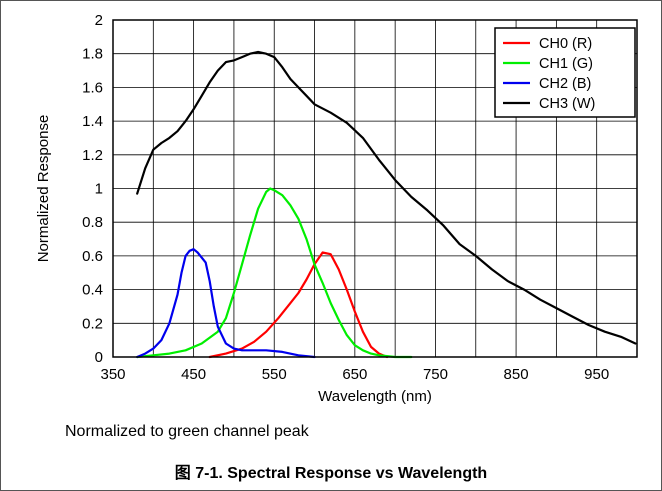 The image size is (662, 491). I want to click on y-tick-label: 1.6, so click(92, 87).